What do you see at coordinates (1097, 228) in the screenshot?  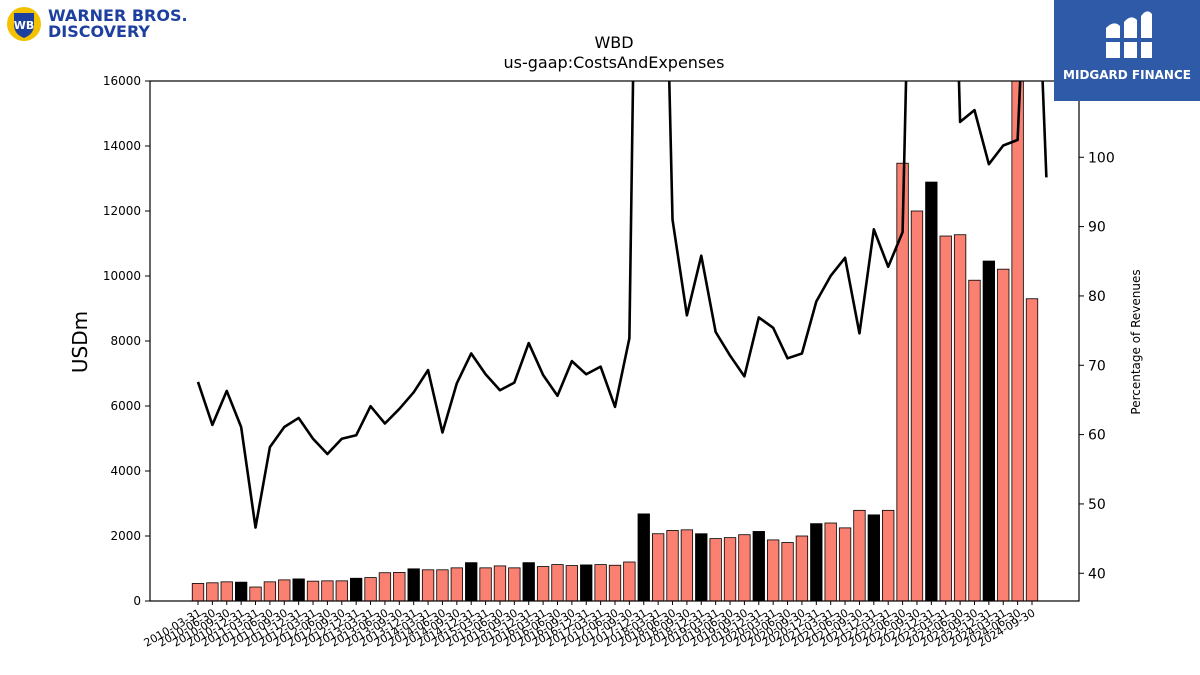 I see `y2-tick-label: 90` at bounding box center [1097, 228].